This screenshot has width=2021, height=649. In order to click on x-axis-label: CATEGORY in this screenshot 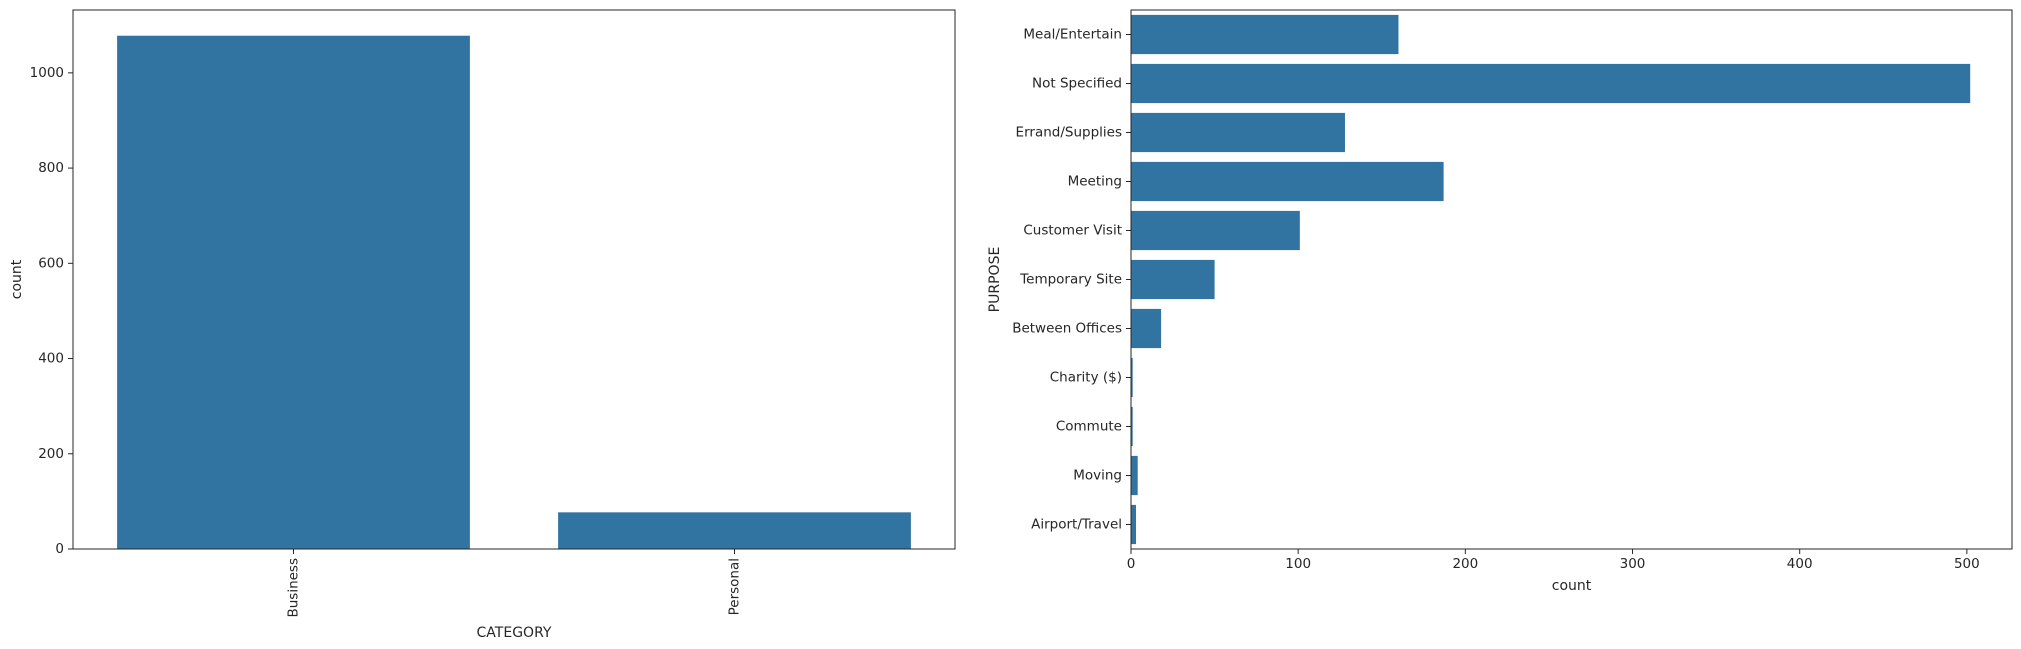, I will do `click(514, 633)`.